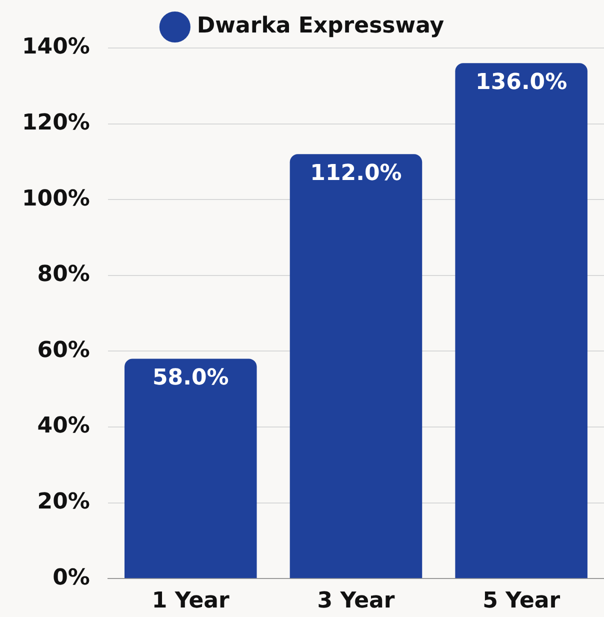 The width and height of the screenshot is (604, 617). What do you see at coordinates (56, 47) in the screenshot?
I see `y-tick-label: 140%` at bounding box center [56, 47].